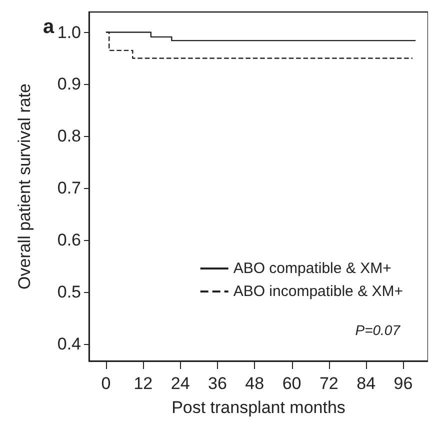  What do you see at coordinates (217, 383) in the screenshot?
I see `x-tick-label: 36` at bounding box center [217, 383].